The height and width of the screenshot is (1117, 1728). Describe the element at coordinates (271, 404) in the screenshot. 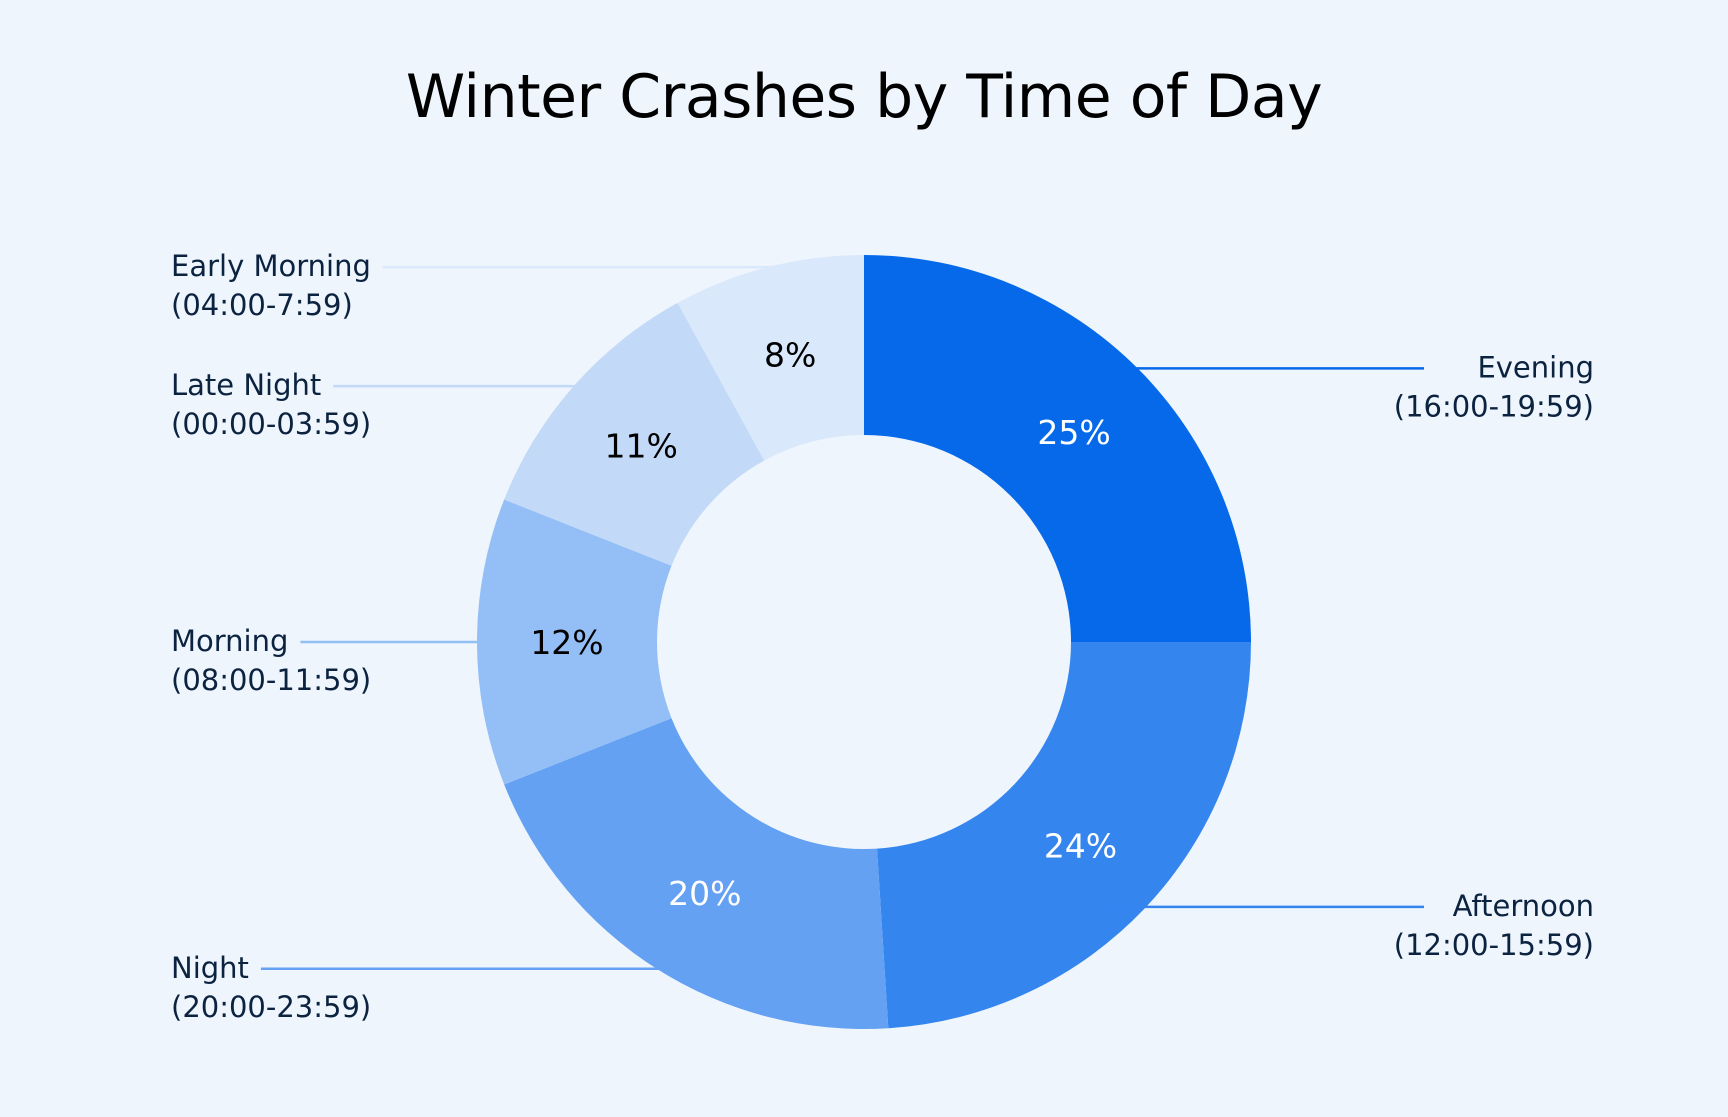

I see `category-label-late-night: Late Night (00:00-03:59)` at that location.